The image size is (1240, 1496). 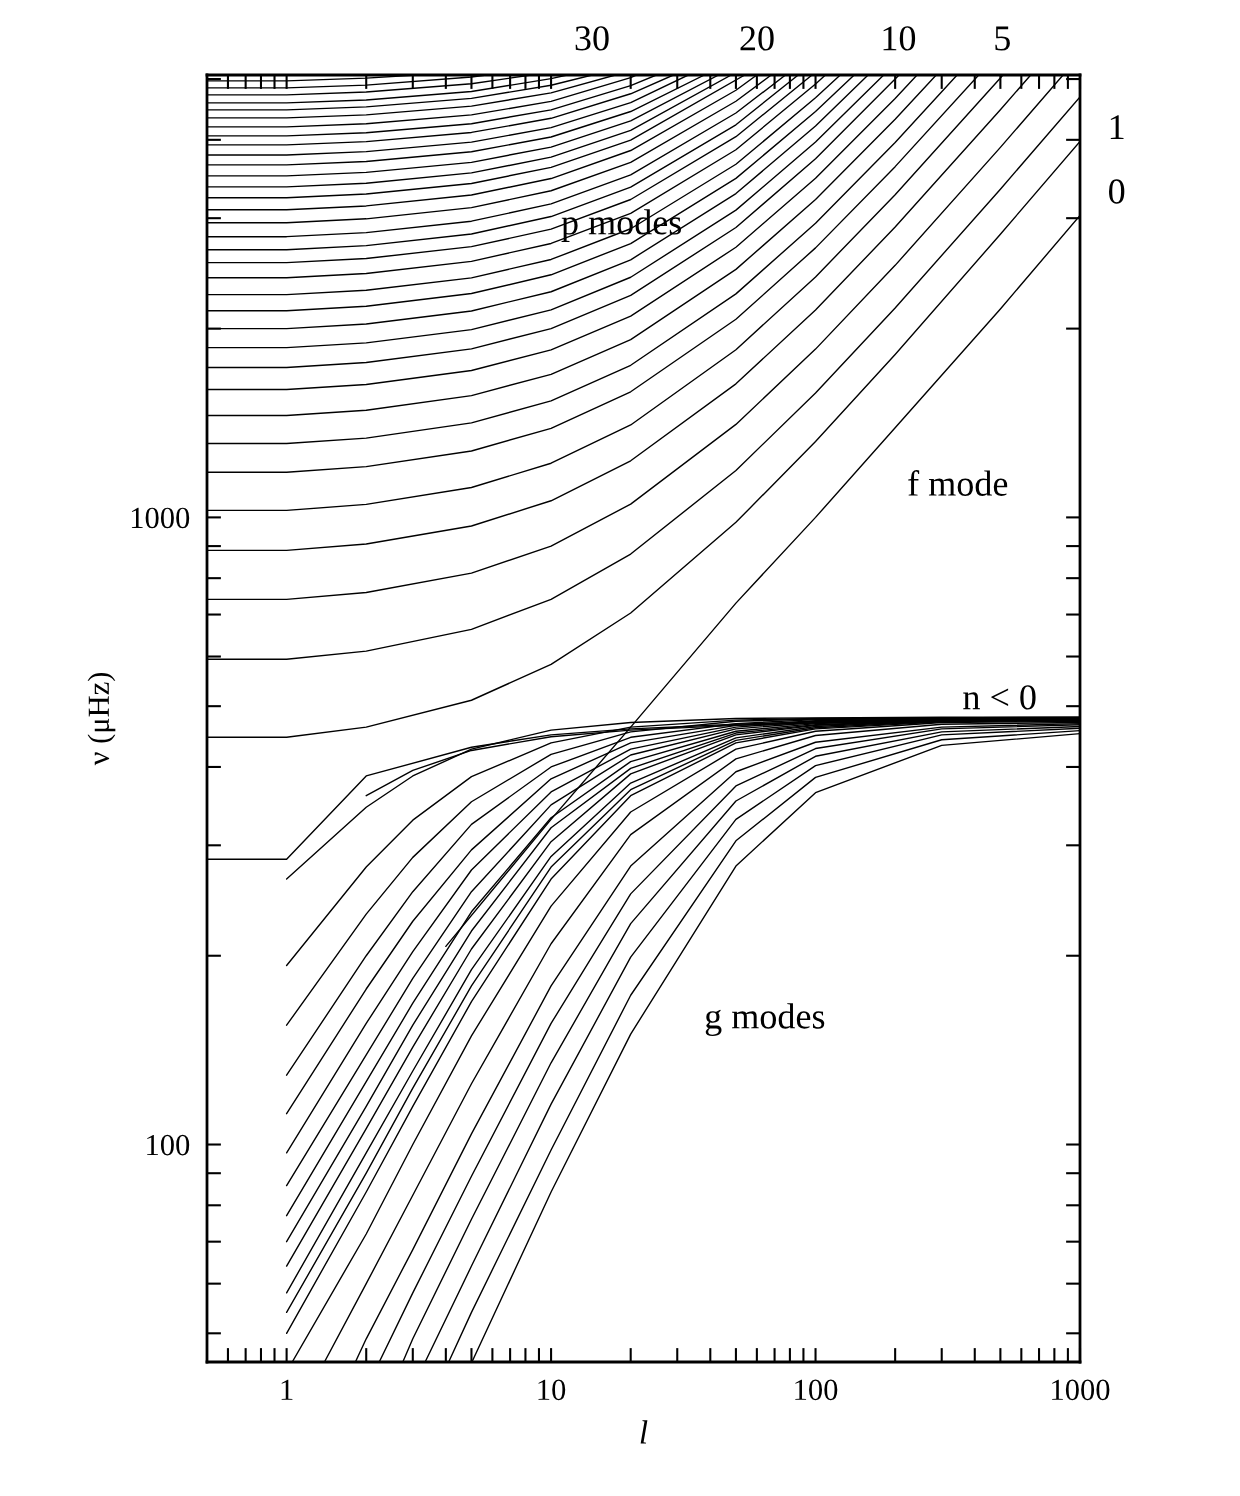 I want to click on text: 1, so click(x=1117, y=127).